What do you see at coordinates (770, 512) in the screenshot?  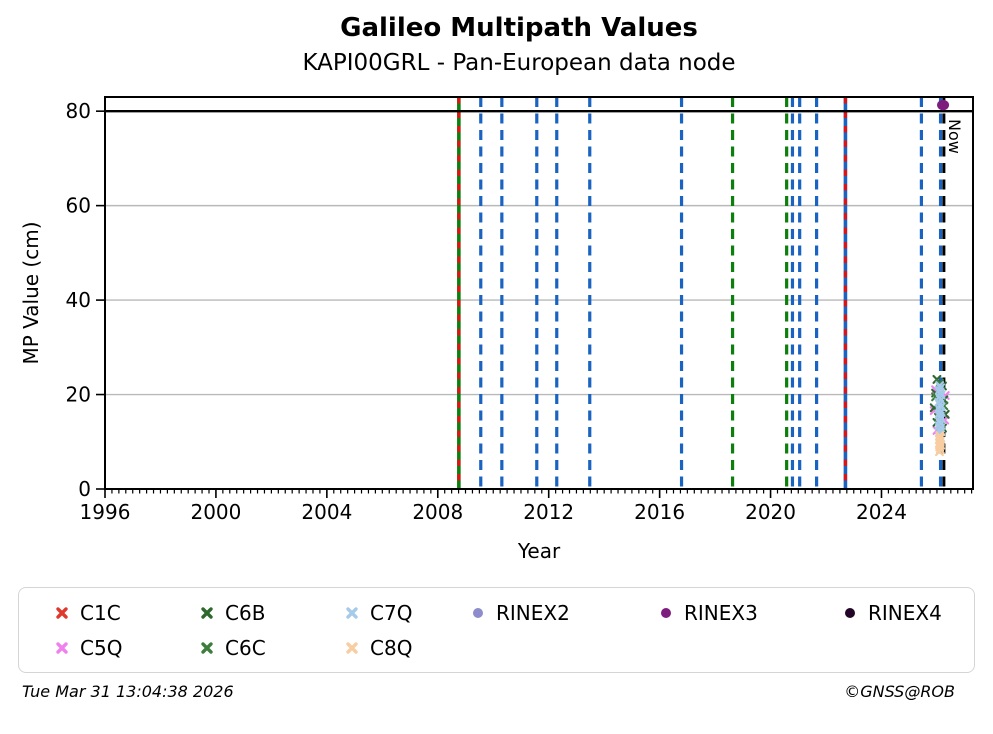 I see `x-tick-label: 2020` at bounding box center [770, 512].